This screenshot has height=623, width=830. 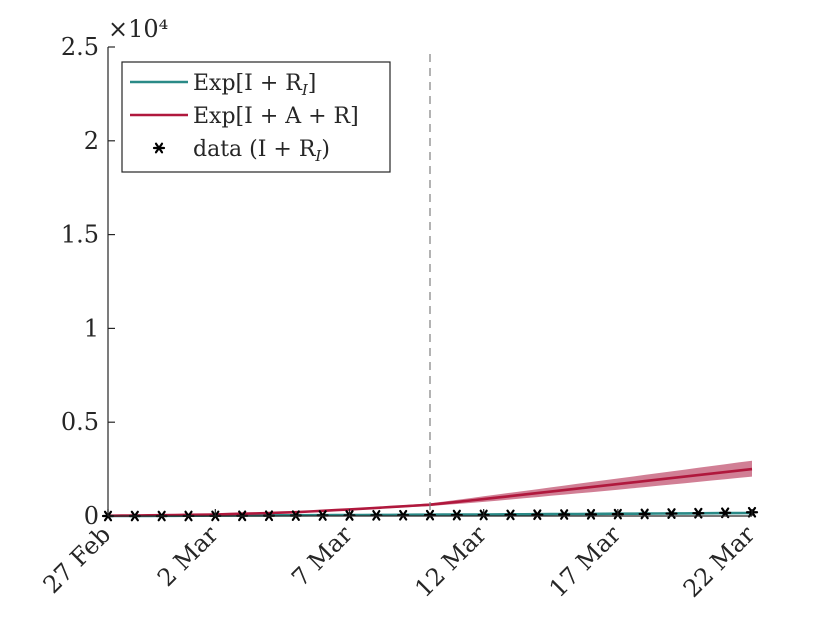 I want to click on legend-marker-stroke, so click(x=159, y=148).